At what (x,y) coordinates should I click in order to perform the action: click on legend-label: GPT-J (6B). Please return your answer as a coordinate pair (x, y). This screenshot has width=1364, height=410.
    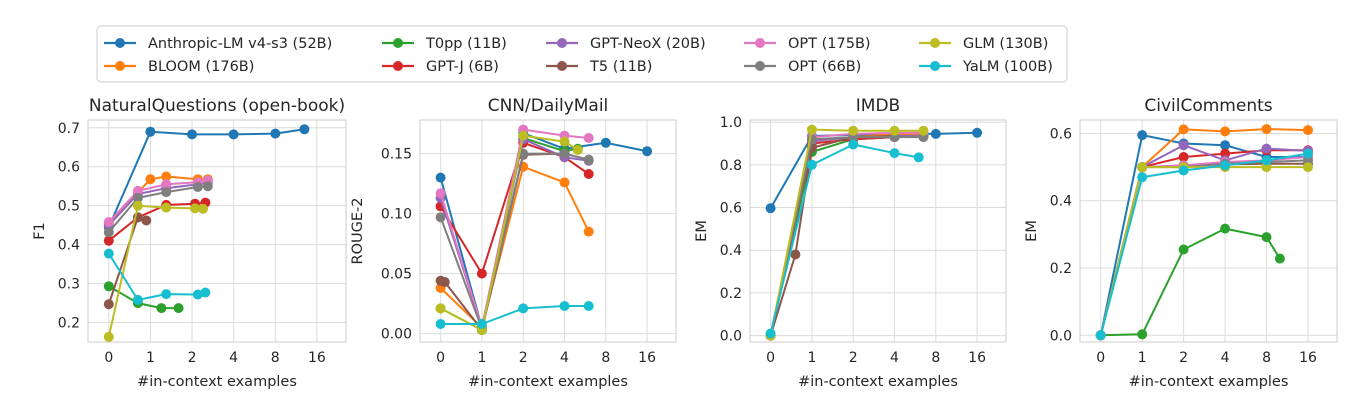
    Looking at the image, I should click on (462, 67).